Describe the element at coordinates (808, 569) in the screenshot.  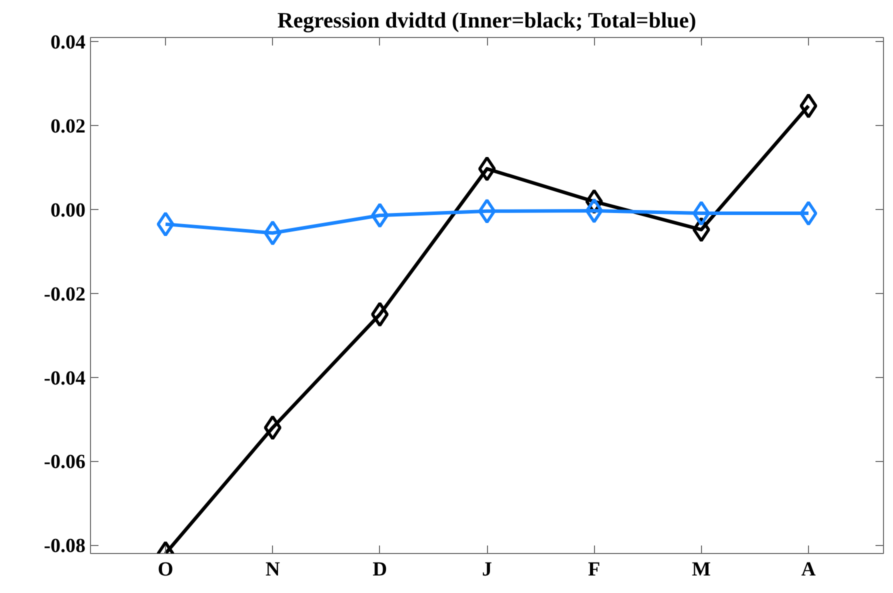
I see `x-tick-label: A` at that location.